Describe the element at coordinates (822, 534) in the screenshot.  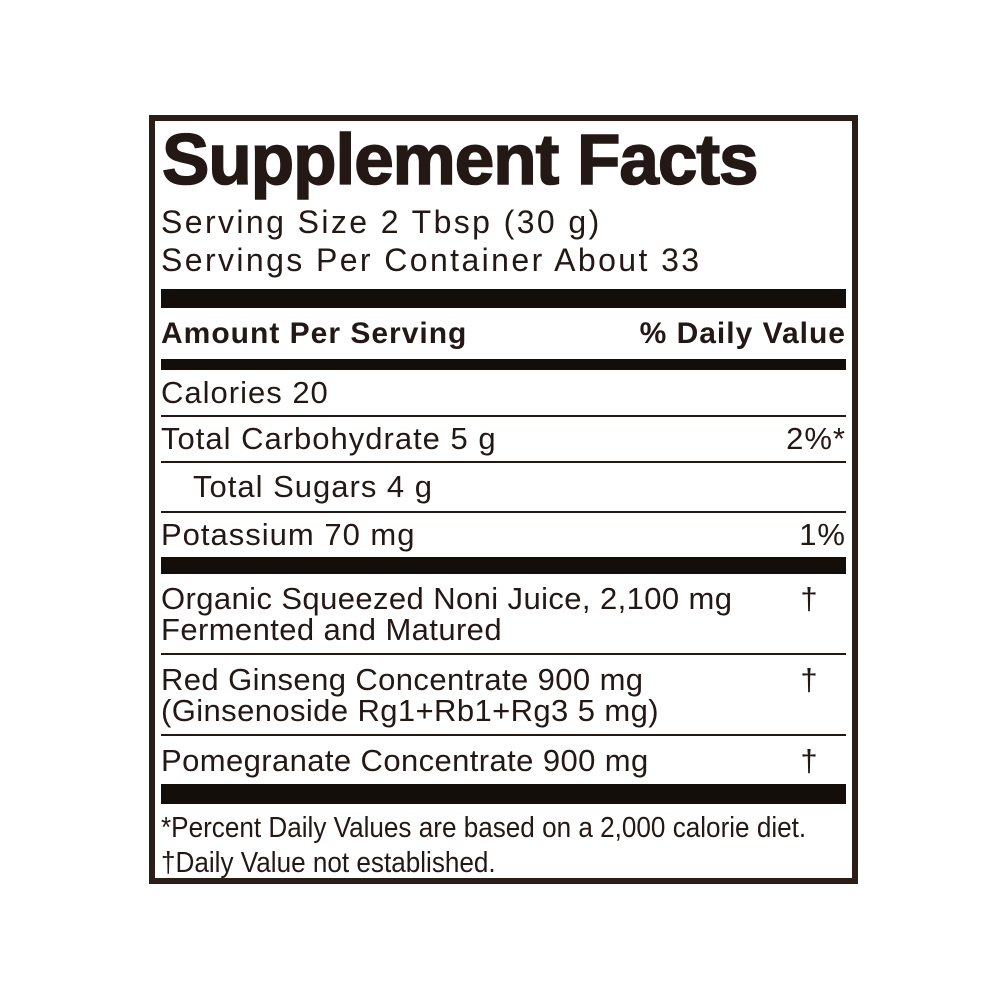
I see `nutrient-daily-value: 1%` at that location.